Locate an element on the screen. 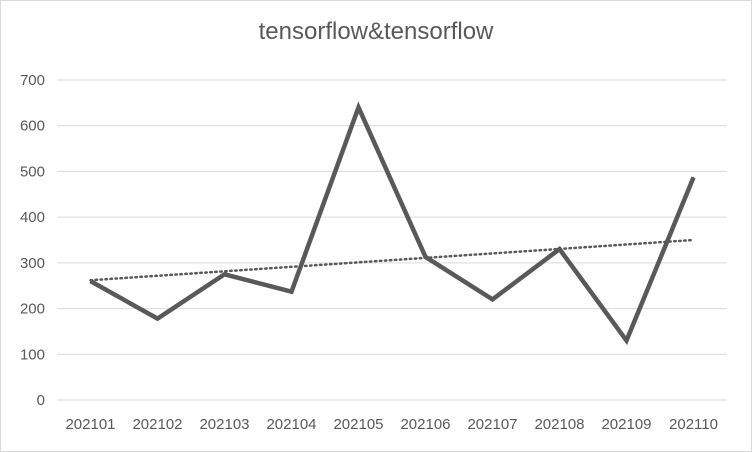  x-tick-label: 202110 is located at coordinates (693, 424).